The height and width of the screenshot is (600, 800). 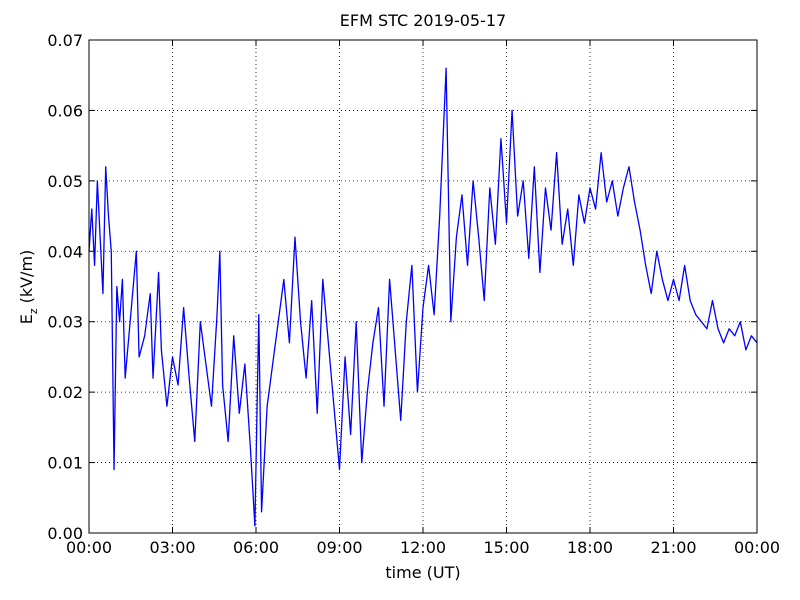 I want to click on x-tick-label: 18:00, so click(x=590, y=547).